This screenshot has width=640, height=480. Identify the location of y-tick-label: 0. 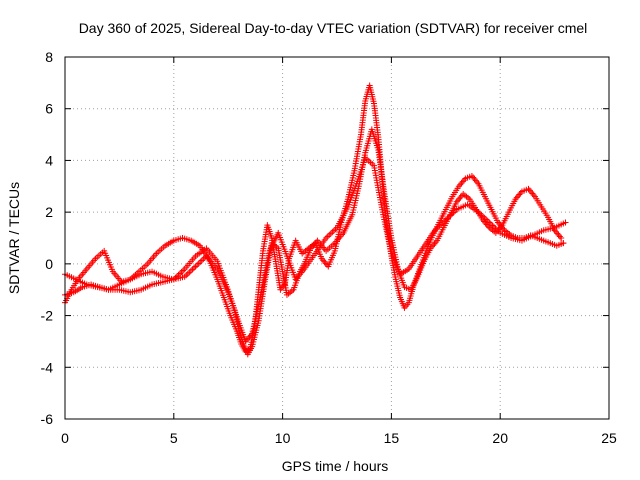
(49, 264).